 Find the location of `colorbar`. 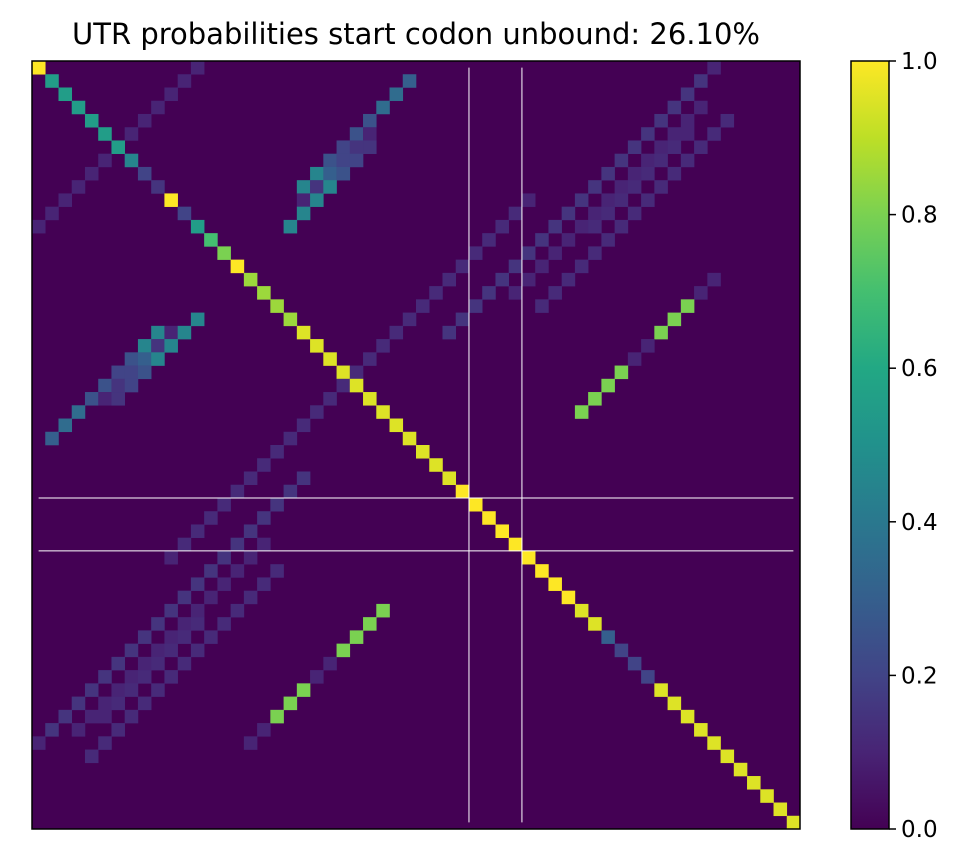

colorbar is located at coordinates (870, 445).